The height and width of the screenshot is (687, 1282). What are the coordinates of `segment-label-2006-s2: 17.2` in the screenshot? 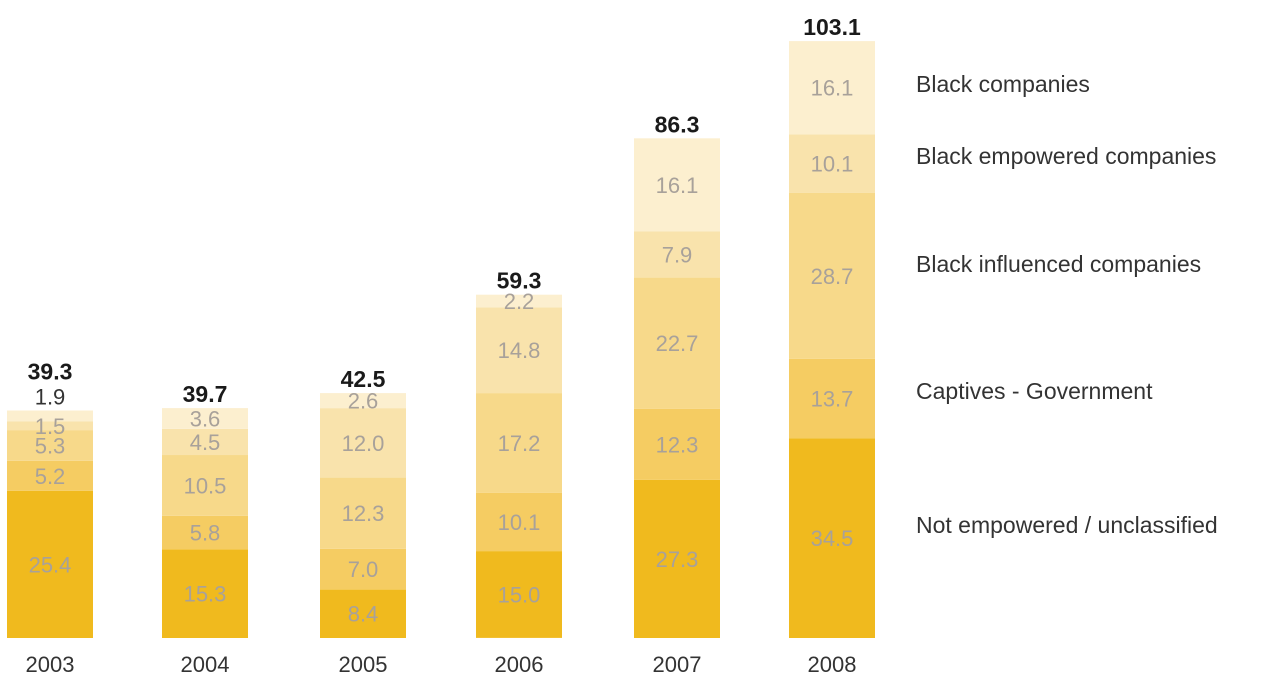 It's located at (519, 443).